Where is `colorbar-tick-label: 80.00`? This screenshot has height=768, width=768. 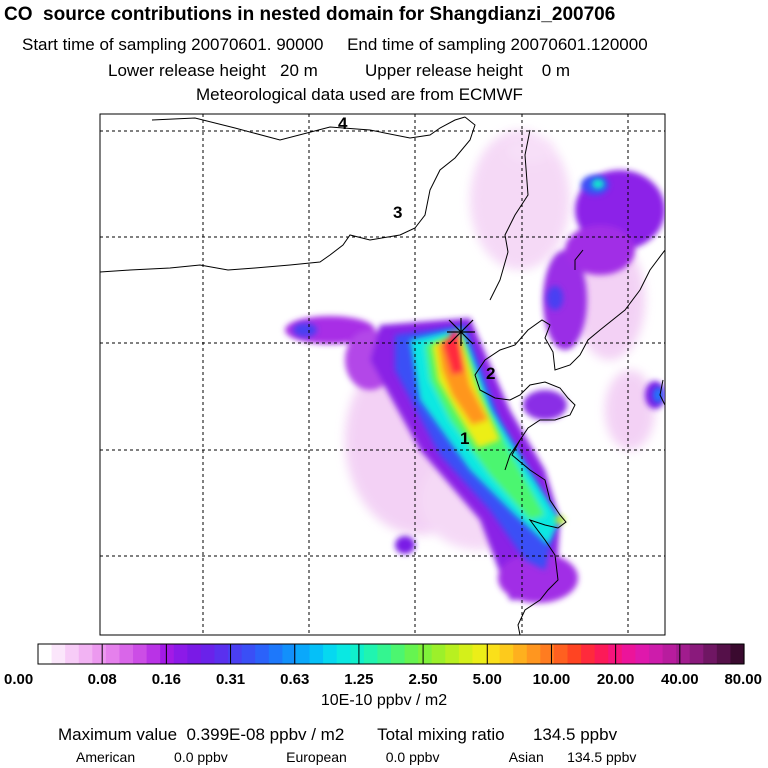 colorbar-tick-label: 80.00 is located at coordinates (743, 679).